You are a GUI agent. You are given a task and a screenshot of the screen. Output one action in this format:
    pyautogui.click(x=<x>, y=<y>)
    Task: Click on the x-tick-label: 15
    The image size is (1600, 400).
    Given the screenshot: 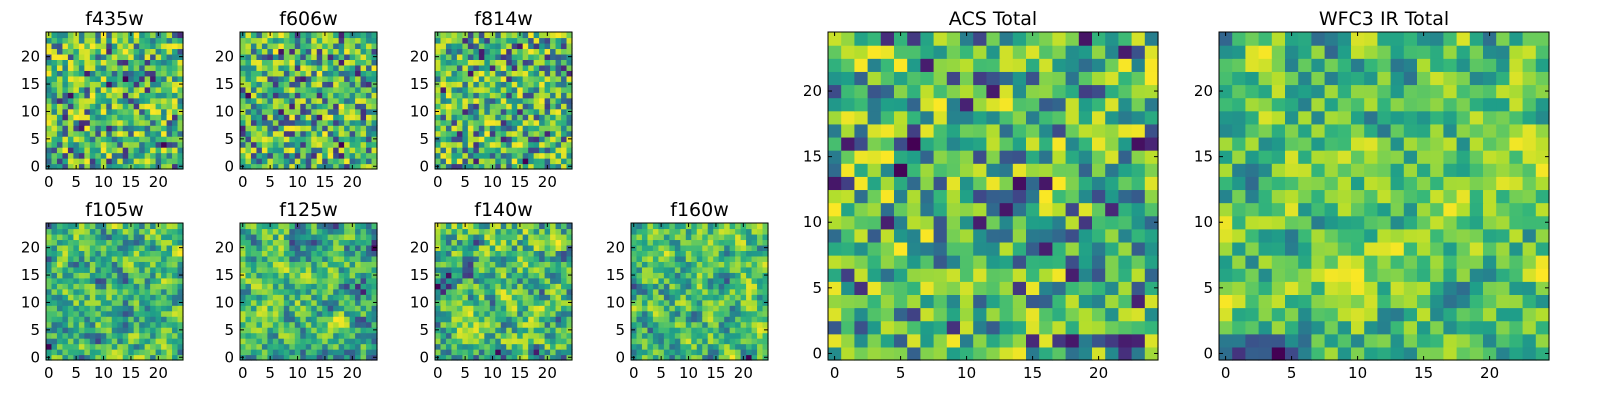 What is the action you would take?
    pyautogui.click(x=130, y=182)
    